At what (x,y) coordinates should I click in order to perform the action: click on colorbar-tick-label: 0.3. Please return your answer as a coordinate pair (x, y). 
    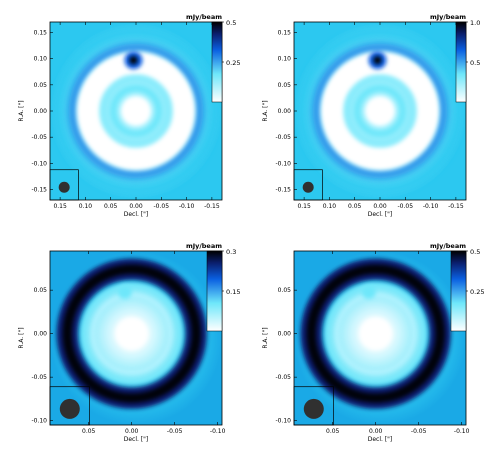
    Looking at the image, I should click on (231, 252).